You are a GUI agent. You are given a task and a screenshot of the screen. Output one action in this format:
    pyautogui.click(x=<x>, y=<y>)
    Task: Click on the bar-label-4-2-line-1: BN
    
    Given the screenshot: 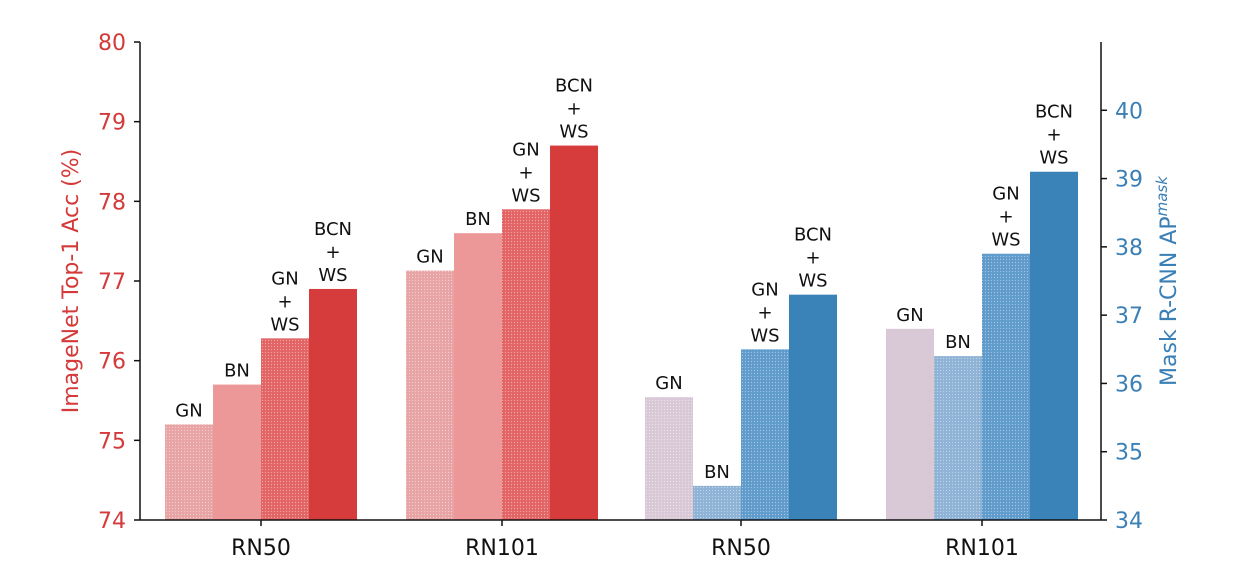 What is the action you would take?
    pyautogui.click(x=958, y=342)
    